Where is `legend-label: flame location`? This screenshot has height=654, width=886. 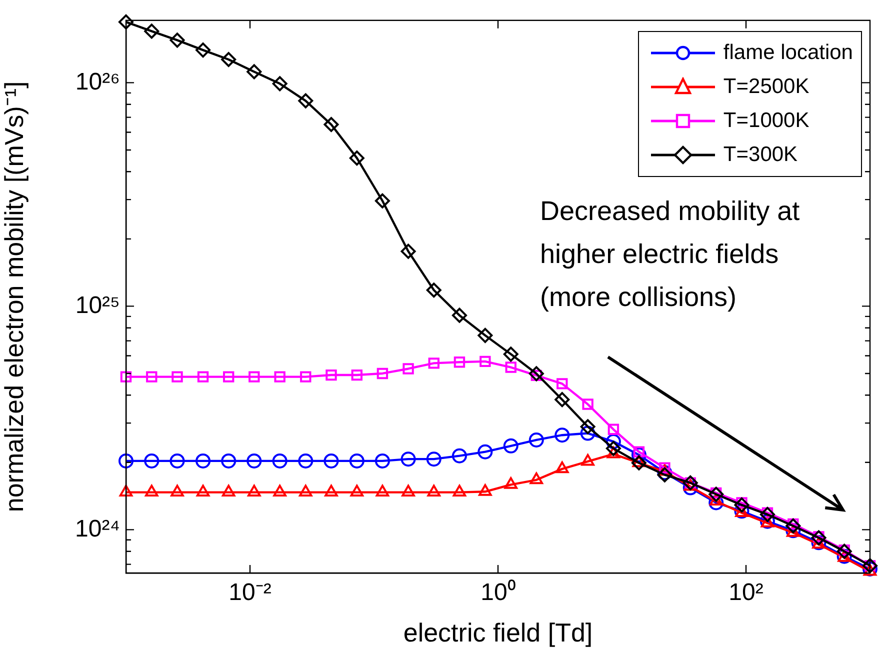 legend-label: flame location is located at coordinates (788, 53).